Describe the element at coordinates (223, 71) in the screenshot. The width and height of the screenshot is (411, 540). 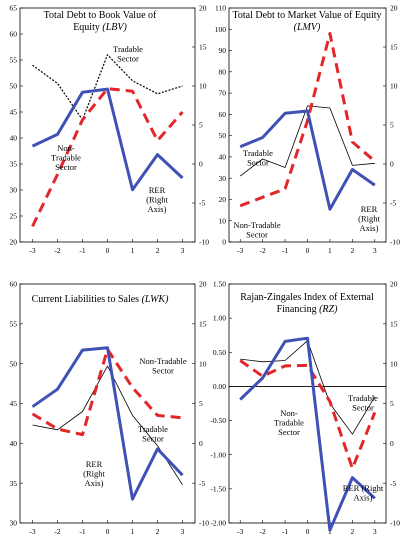
I see `left-tick-label: 80` at that location.